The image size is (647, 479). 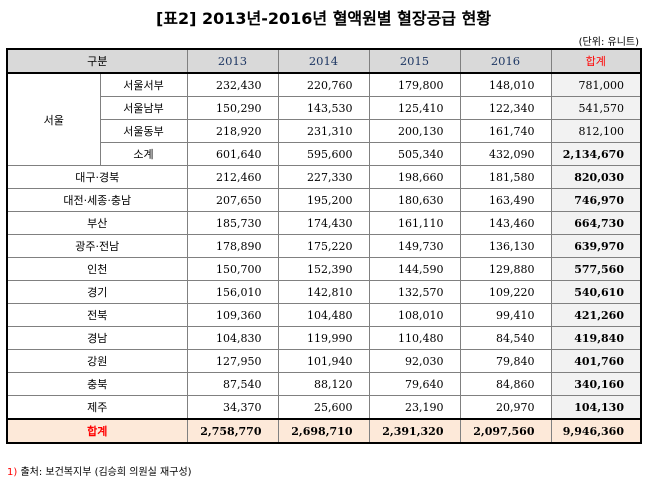 I want to click on region-label: 제주, so click(x=97, y=407).